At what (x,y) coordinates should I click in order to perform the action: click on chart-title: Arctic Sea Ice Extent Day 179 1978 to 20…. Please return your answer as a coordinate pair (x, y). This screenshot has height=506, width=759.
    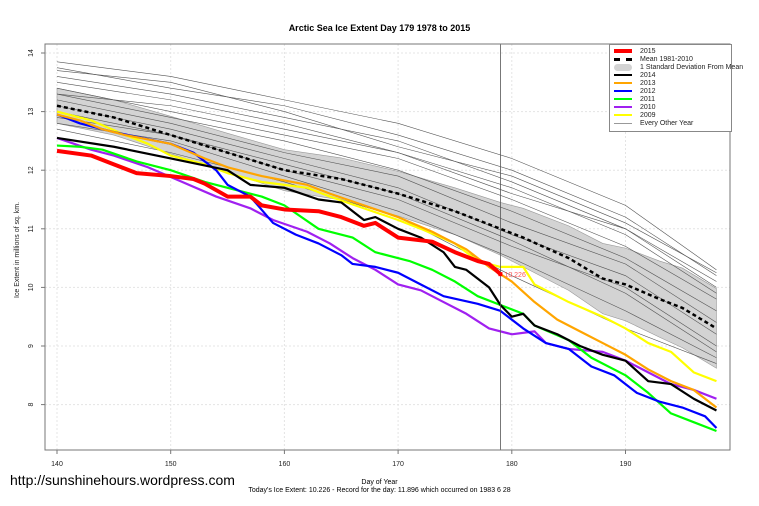
    Looking at the image, I should click on (379, 28).